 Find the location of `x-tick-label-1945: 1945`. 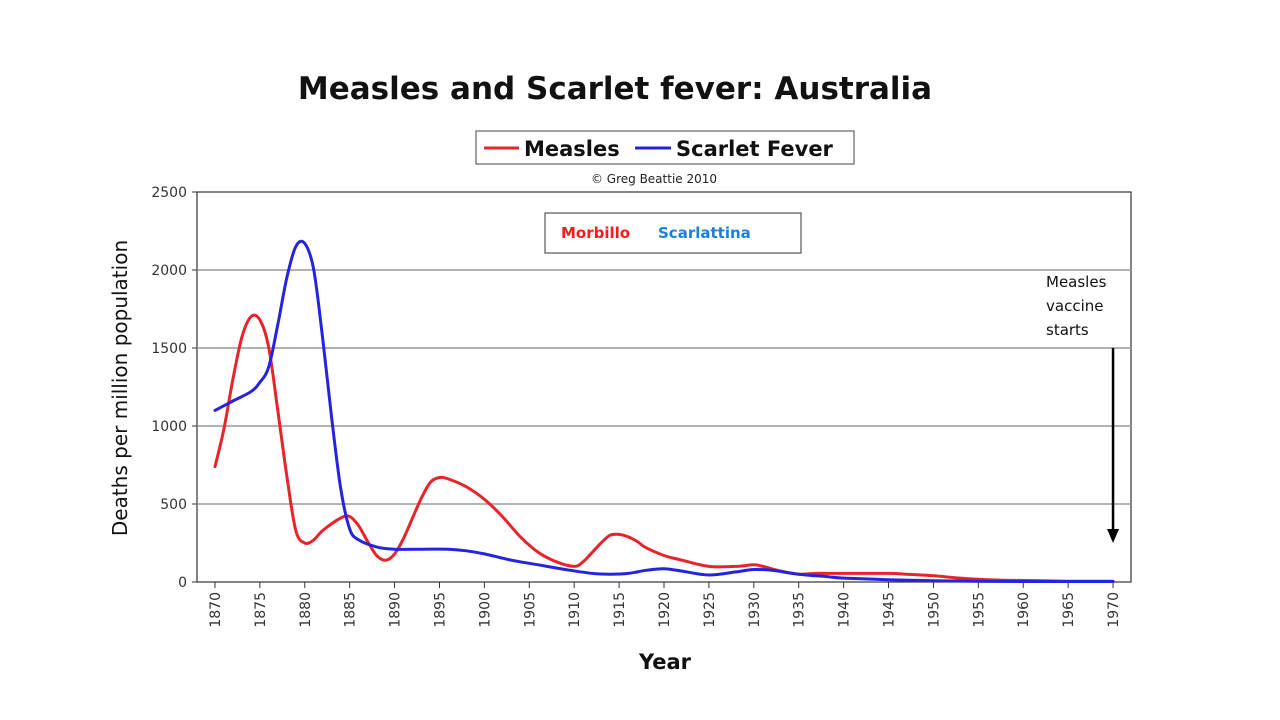

x-tick-label-1945: 1945 is located at coordinates (890, 610).